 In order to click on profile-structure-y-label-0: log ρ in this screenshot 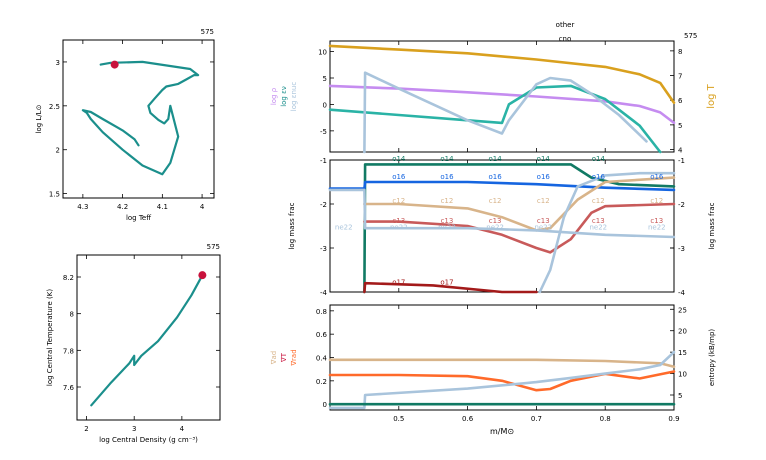, I will do `click(274, 96)`.